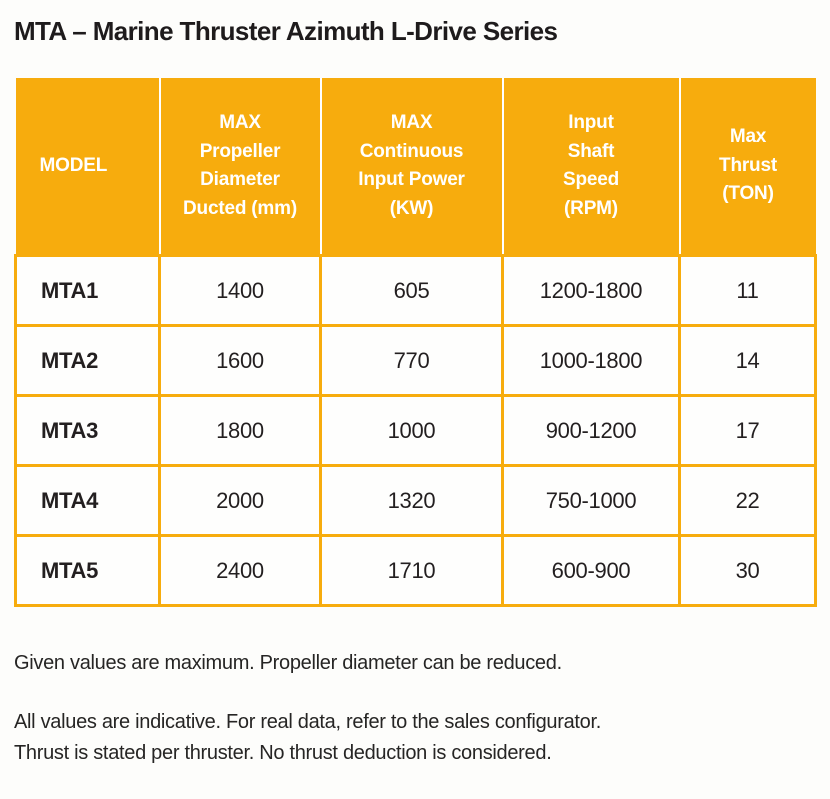 This screenshot has height=799, width=830. What do you see at coordinates (590, 167) in the screenshot?
I see `column-header-shaft-speed: Input Shaft Speed (RPM)` at bounding box center [590, 167].